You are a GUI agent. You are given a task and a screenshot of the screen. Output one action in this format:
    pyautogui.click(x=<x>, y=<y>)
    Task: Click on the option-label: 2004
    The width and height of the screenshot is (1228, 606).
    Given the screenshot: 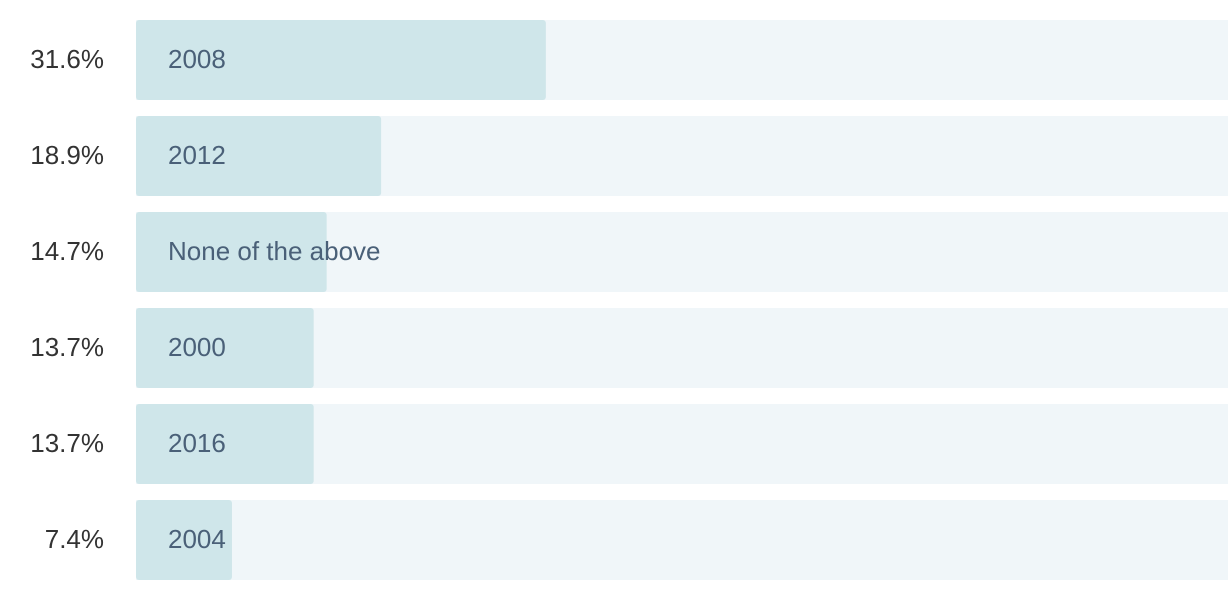 What is the action you would take?
    pyautogui.click(x=197, y=539)
    